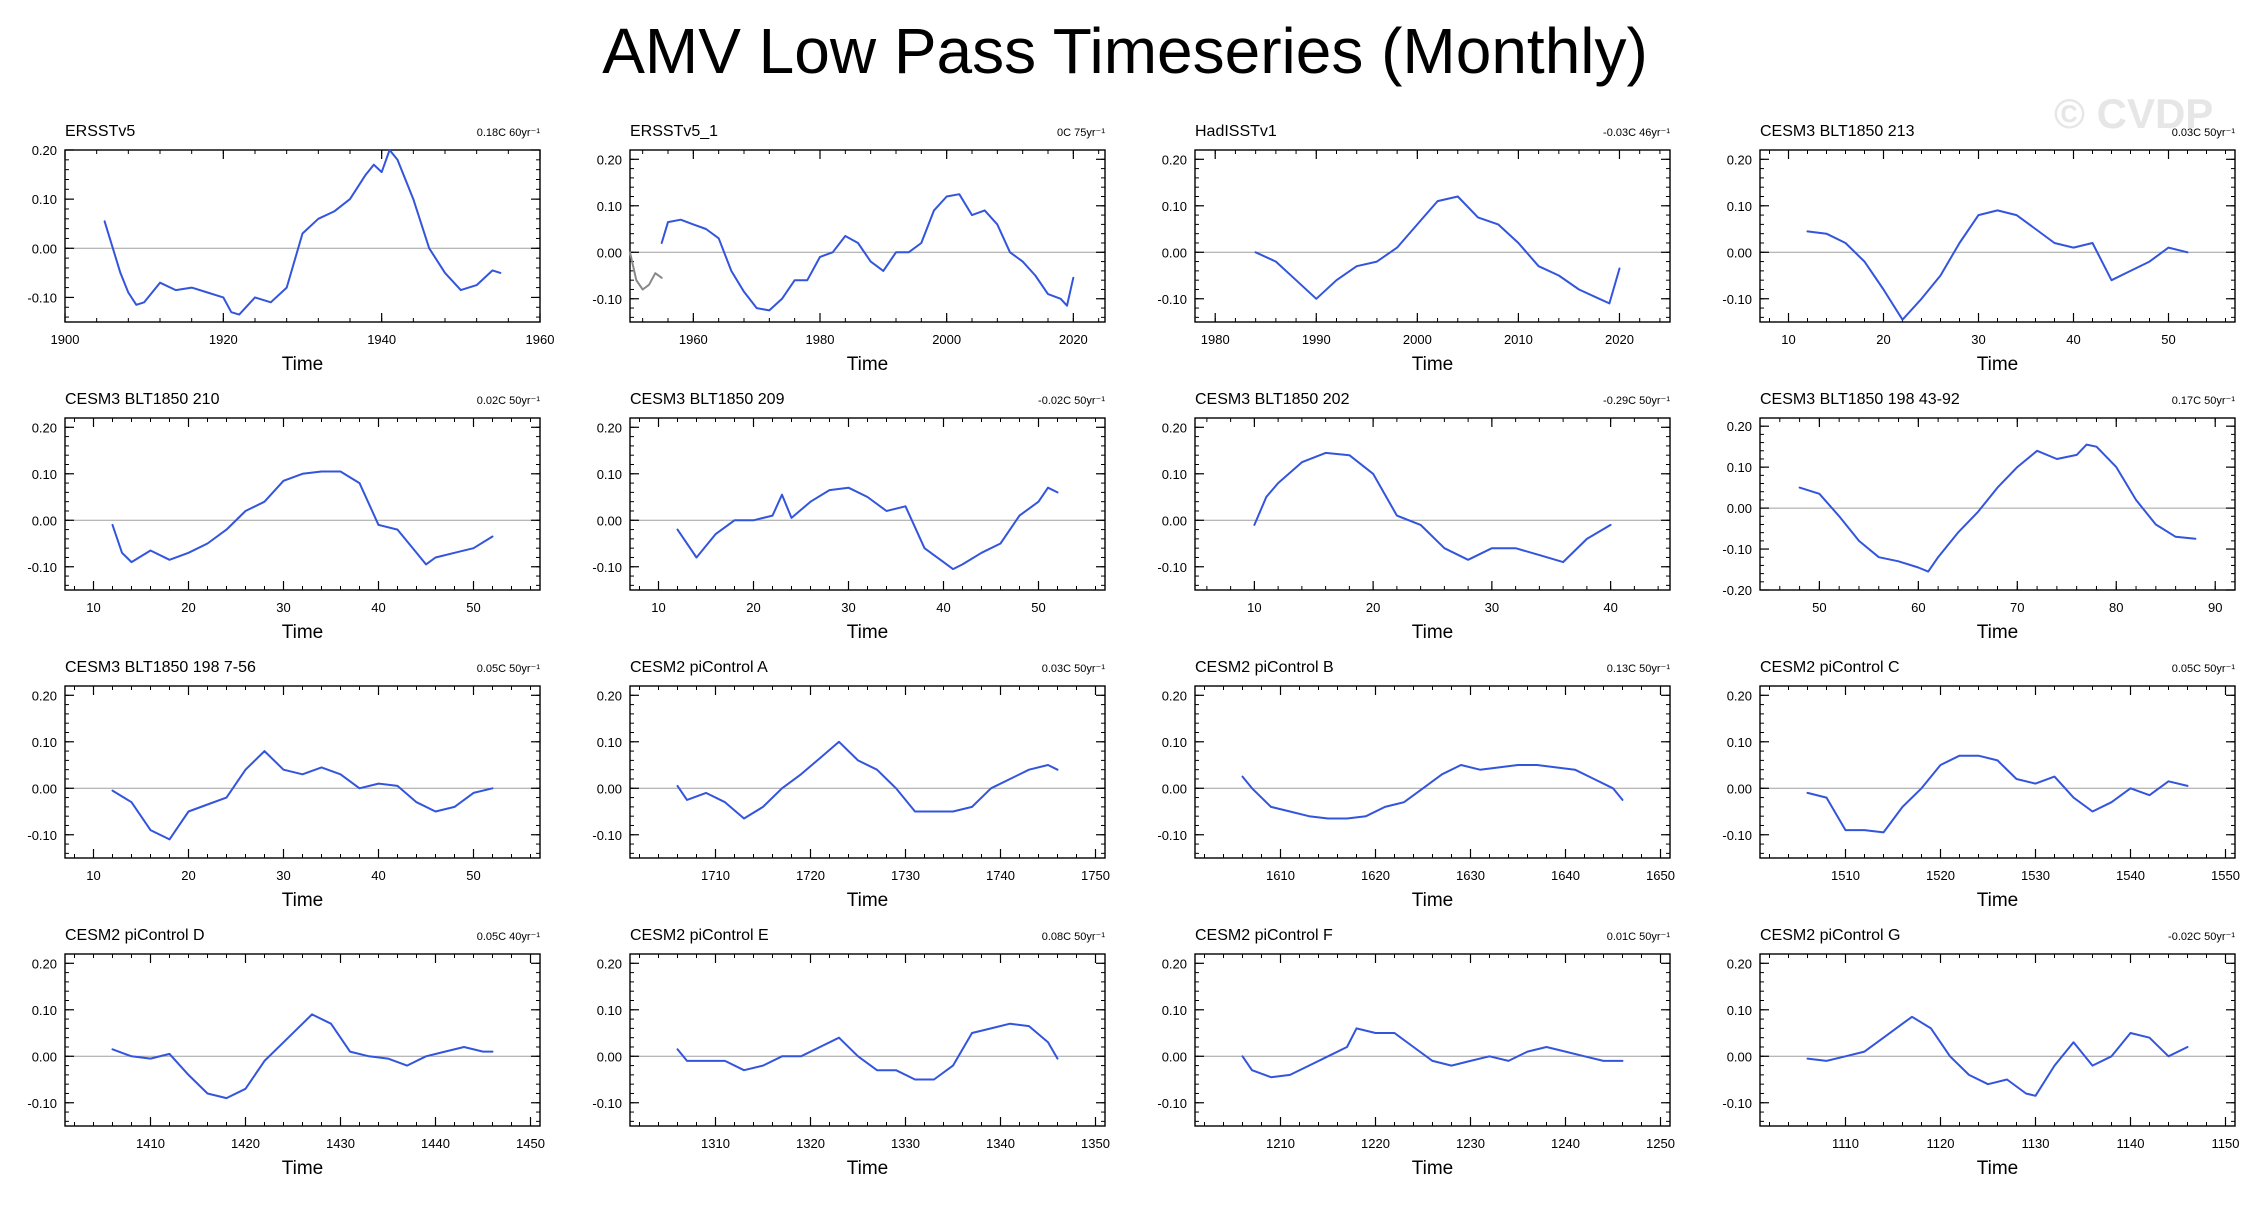  What do you see at coordinates (1280, 875) in the screenshot?
I see `x-tick-label: 1610` at bounding box center [1280, 875].